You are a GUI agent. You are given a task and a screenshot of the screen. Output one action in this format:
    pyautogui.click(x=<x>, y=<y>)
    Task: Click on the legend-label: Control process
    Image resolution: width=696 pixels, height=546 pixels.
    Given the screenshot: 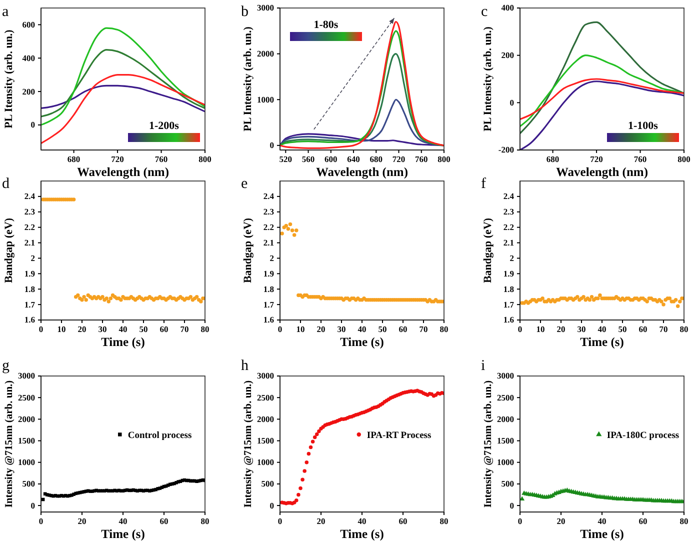 What is the action you would take?
    pyautogui.click(x=160, y=435)
    